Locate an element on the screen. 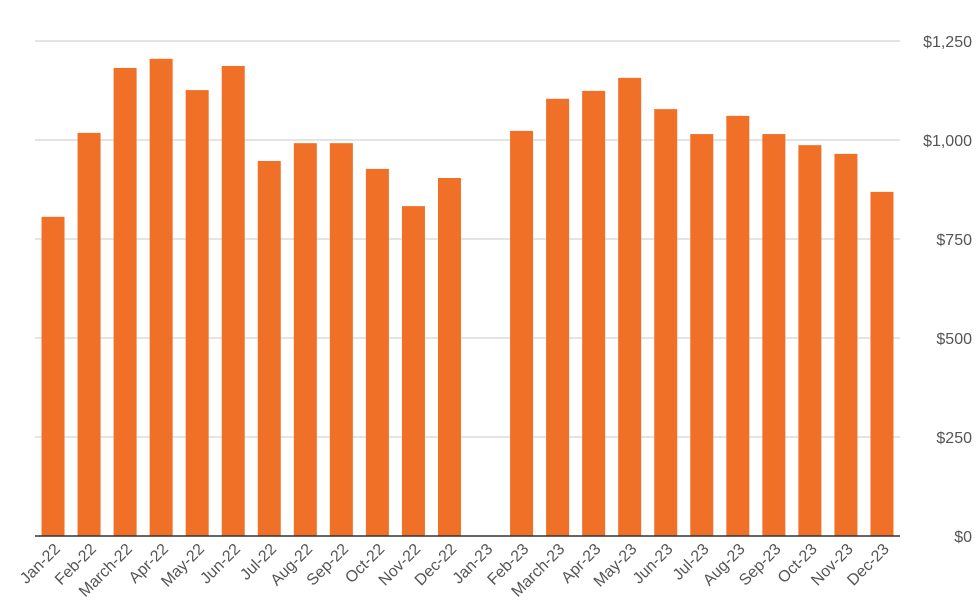 The image size is (978, 610). x-tick-label: Jun-23 is located at coordinates (653, 564).